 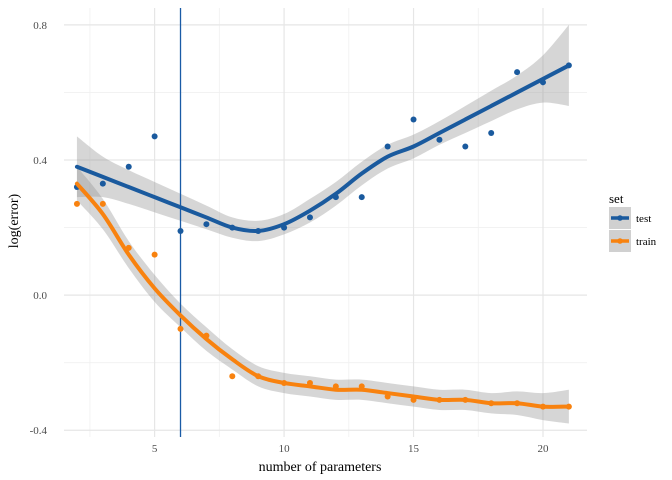 What do you see at coordinates (414, 449) in the screenshot?
I see `x-tick-label: 15` at bounding box center [414, 449].